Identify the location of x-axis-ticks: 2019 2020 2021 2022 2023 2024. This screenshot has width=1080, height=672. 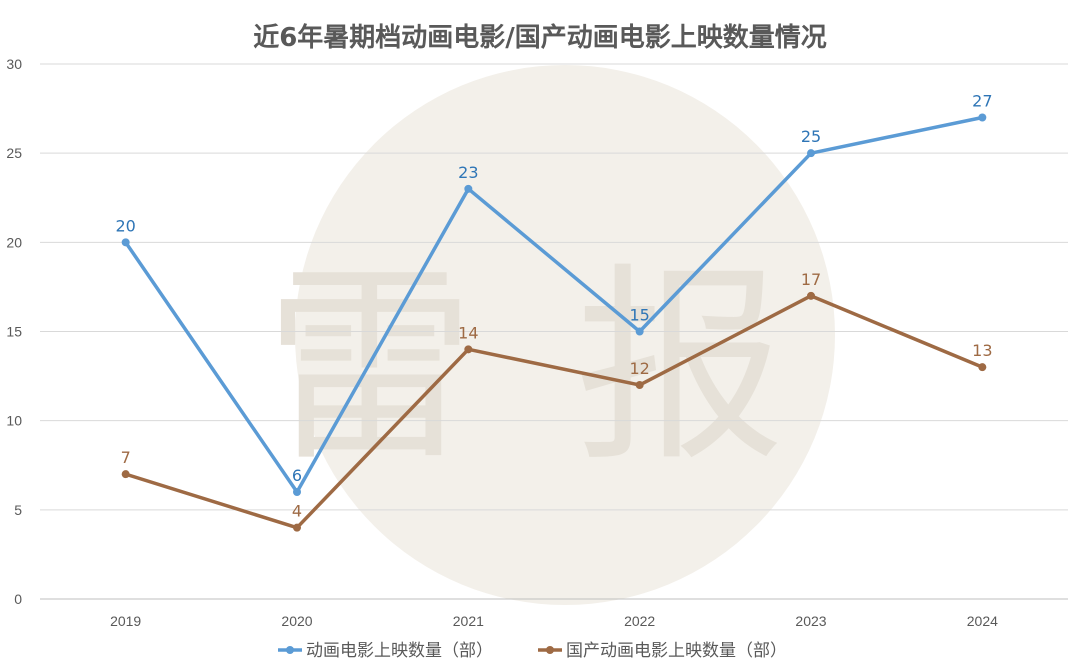
(554, 621).